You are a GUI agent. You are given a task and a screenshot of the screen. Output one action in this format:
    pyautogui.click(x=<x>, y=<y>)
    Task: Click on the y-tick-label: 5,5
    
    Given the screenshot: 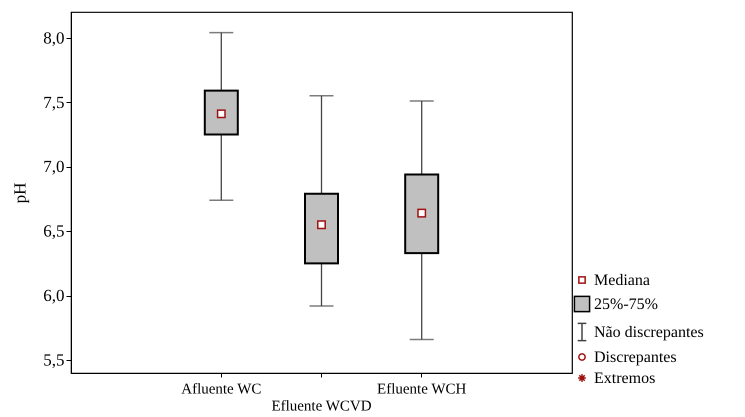 What is the action you would take?
    pyautogui.click(x=53, y=360)
    